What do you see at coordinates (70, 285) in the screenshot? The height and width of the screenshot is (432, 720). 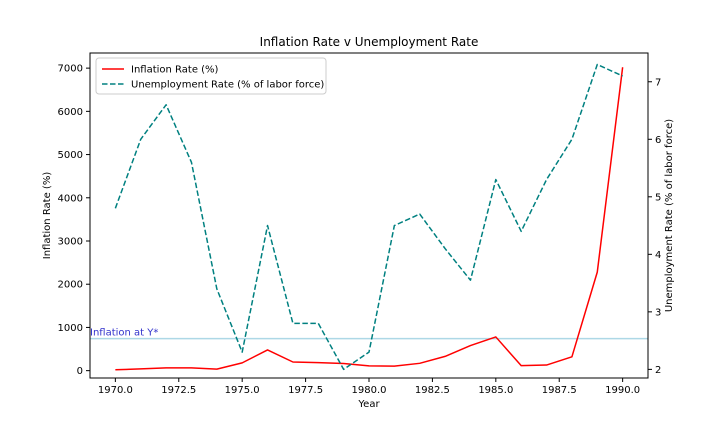 I see `y-left-tick-label: 2000` at bounding box center [70, 285].